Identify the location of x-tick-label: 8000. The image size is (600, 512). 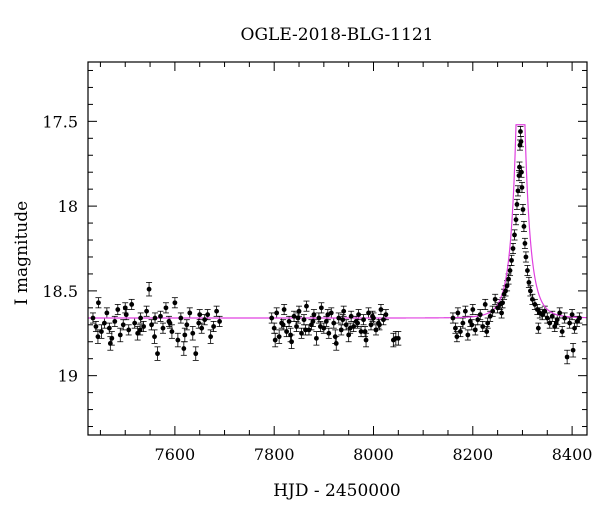
(373, 454).